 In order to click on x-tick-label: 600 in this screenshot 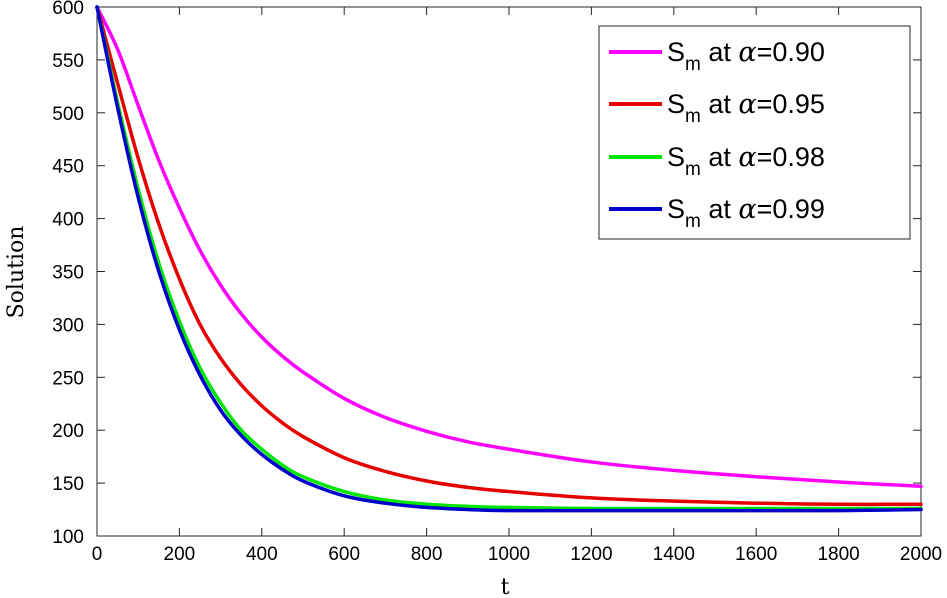, I will do `click(344, 554)`.